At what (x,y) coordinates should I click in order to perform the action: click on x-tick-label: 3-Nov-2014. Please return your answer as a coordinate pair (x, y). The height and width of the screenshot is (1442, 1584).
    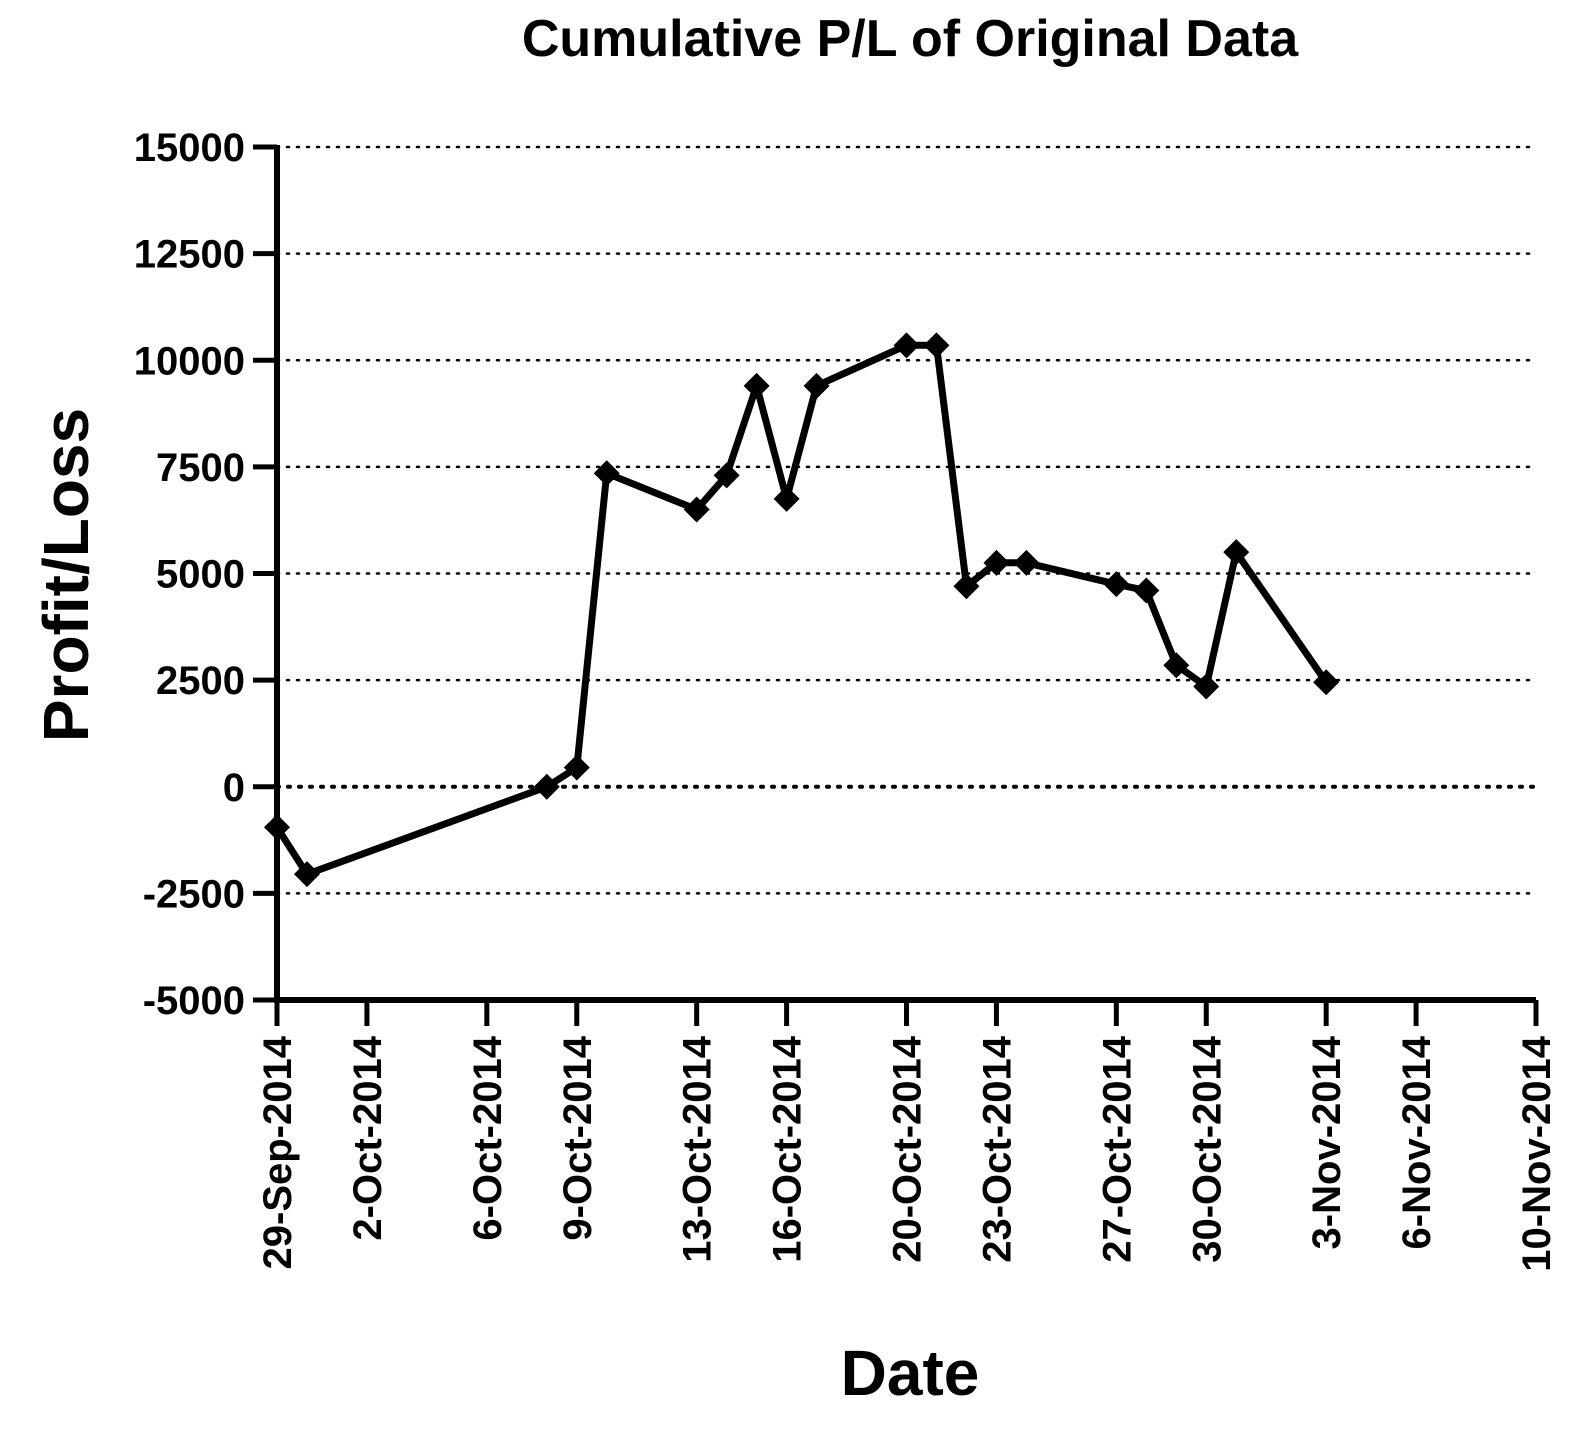
    Looking at the image, I should click on (1327, 1142).